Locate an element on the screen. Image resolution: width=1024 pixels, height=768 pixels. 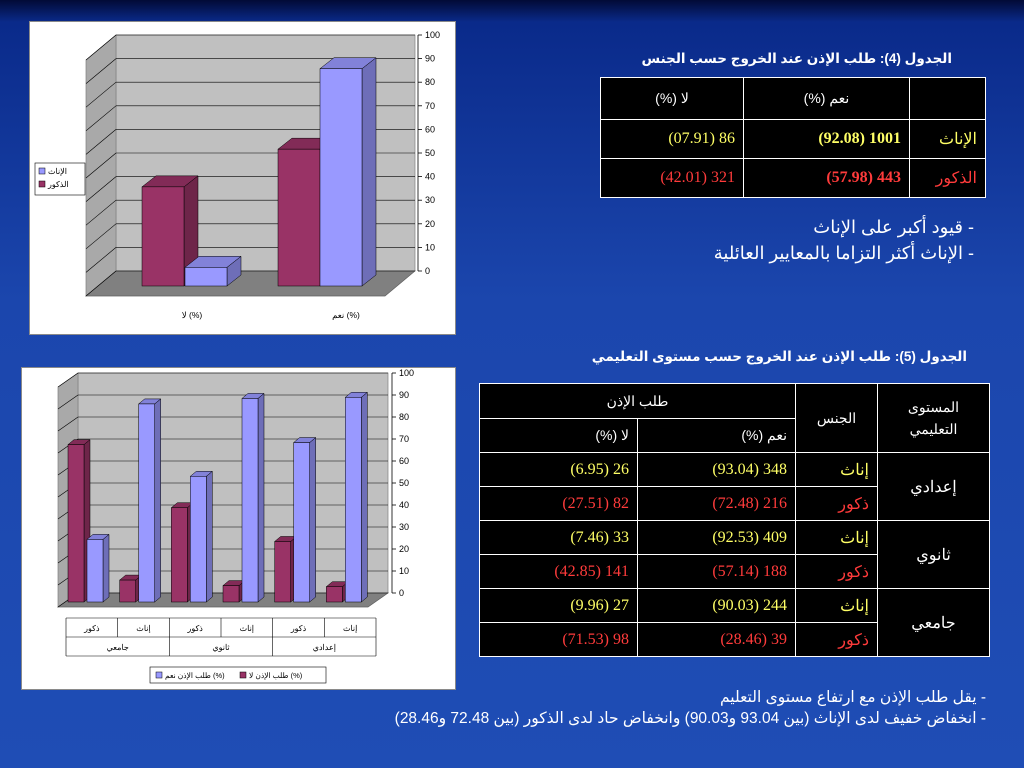
table5-header-yes: نعم (%) is located at coordinates (716, 435).